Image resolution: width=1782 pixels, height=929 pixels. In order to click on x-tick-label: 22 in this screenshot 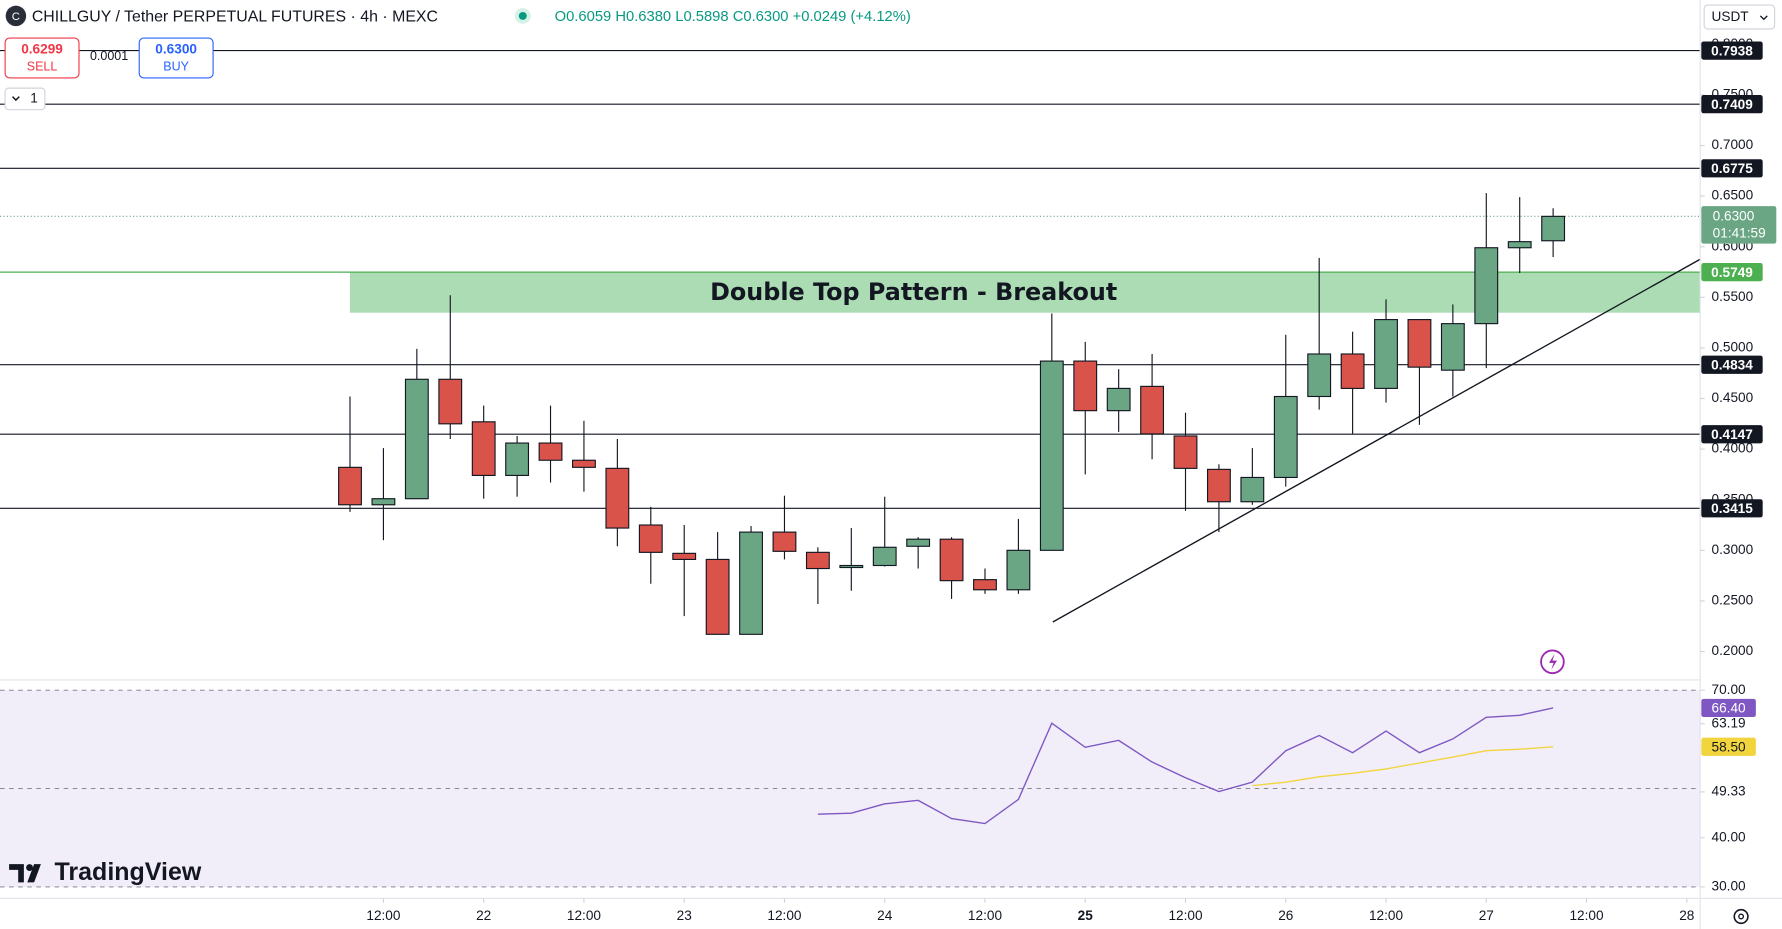, I will do `click(483, 915)`.